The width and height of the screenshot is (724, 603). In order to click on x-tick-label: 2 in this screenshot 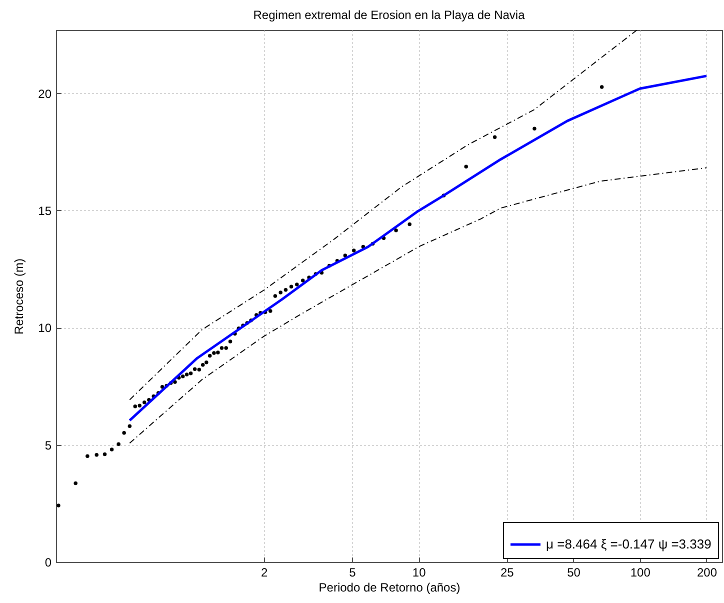, I will do `click(264, 573)`.